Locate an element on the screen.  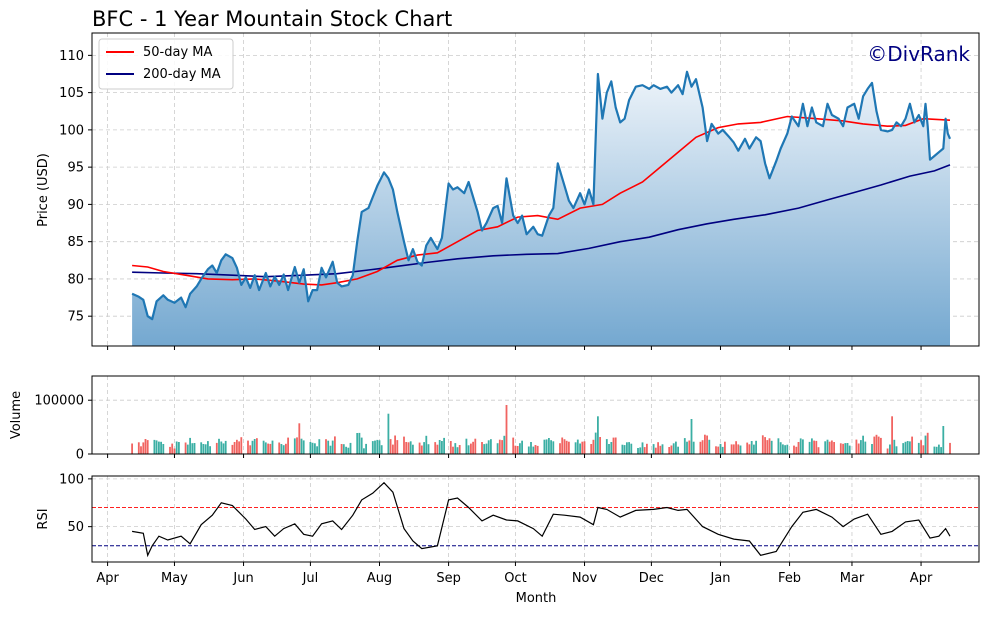
rsi-y-axis: 50 100 is located at coordinates (75, 503).